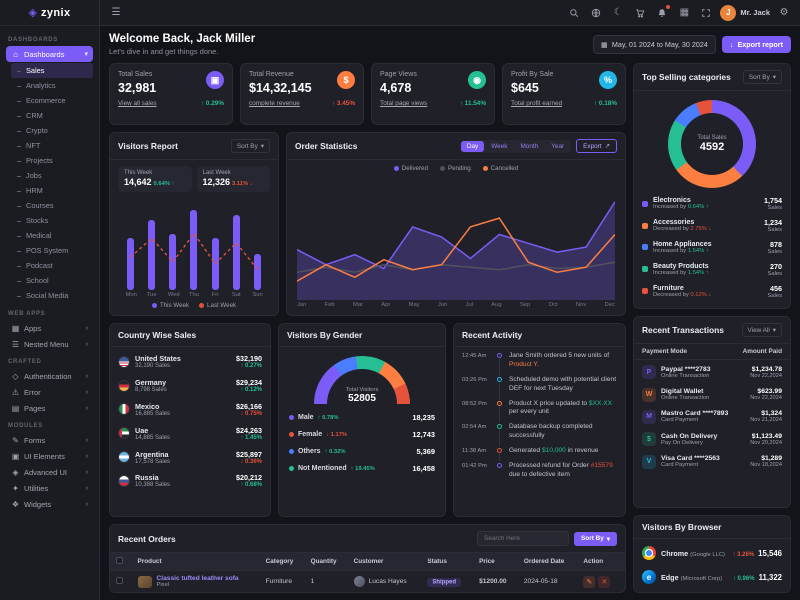  What do you see at coordinates (52, 145) in the screenshot?
I see `sidebar-item-nft: NFT` at bounding box center [52, 145].